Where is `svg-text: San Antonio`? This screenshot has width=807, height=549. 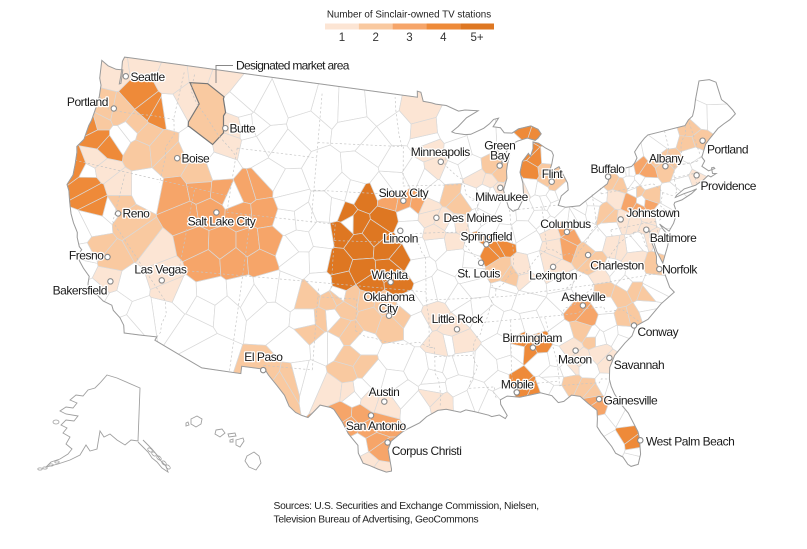
svg-text: San Antonio is located at coordinates (376, 426).